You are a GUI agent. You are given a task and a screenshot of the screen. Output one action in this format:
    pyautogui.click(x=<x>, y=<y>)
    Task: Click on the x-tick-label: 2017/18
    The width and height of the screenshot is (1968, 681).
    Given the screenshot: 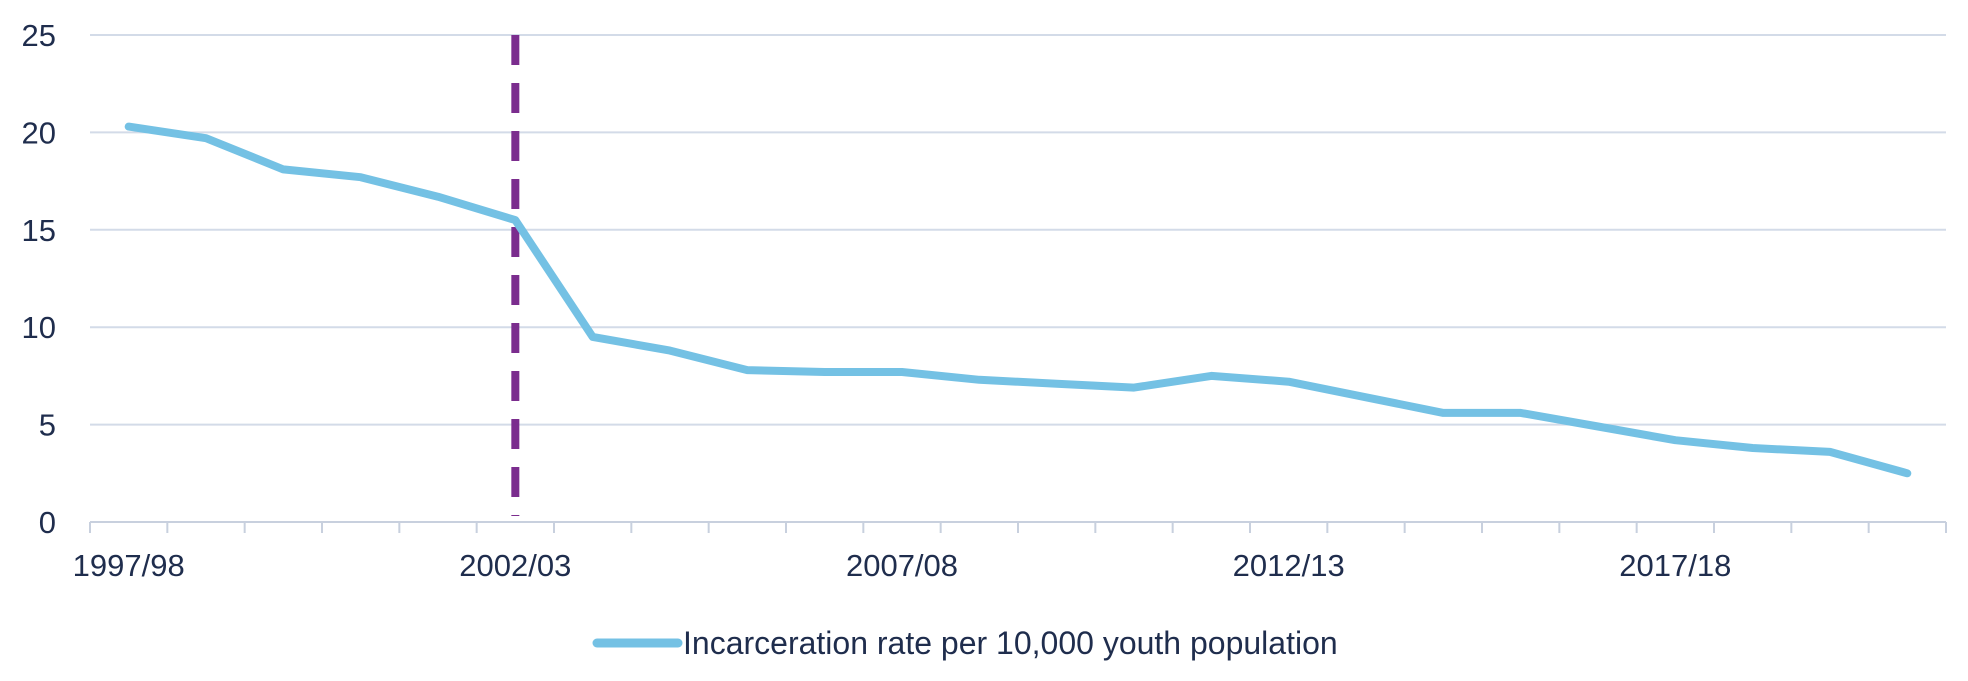 What is the action you would take?
    pyautogui.click(x=1675, y=565)
    